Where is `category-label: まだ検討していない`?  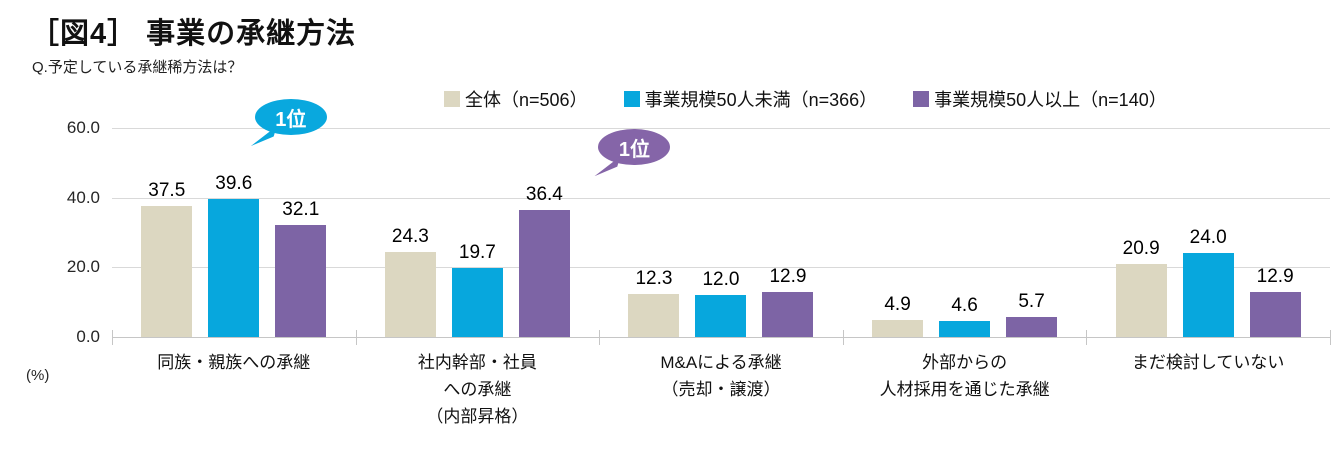 category-label: まだ検討していない is located at coordinates (1203, 362).